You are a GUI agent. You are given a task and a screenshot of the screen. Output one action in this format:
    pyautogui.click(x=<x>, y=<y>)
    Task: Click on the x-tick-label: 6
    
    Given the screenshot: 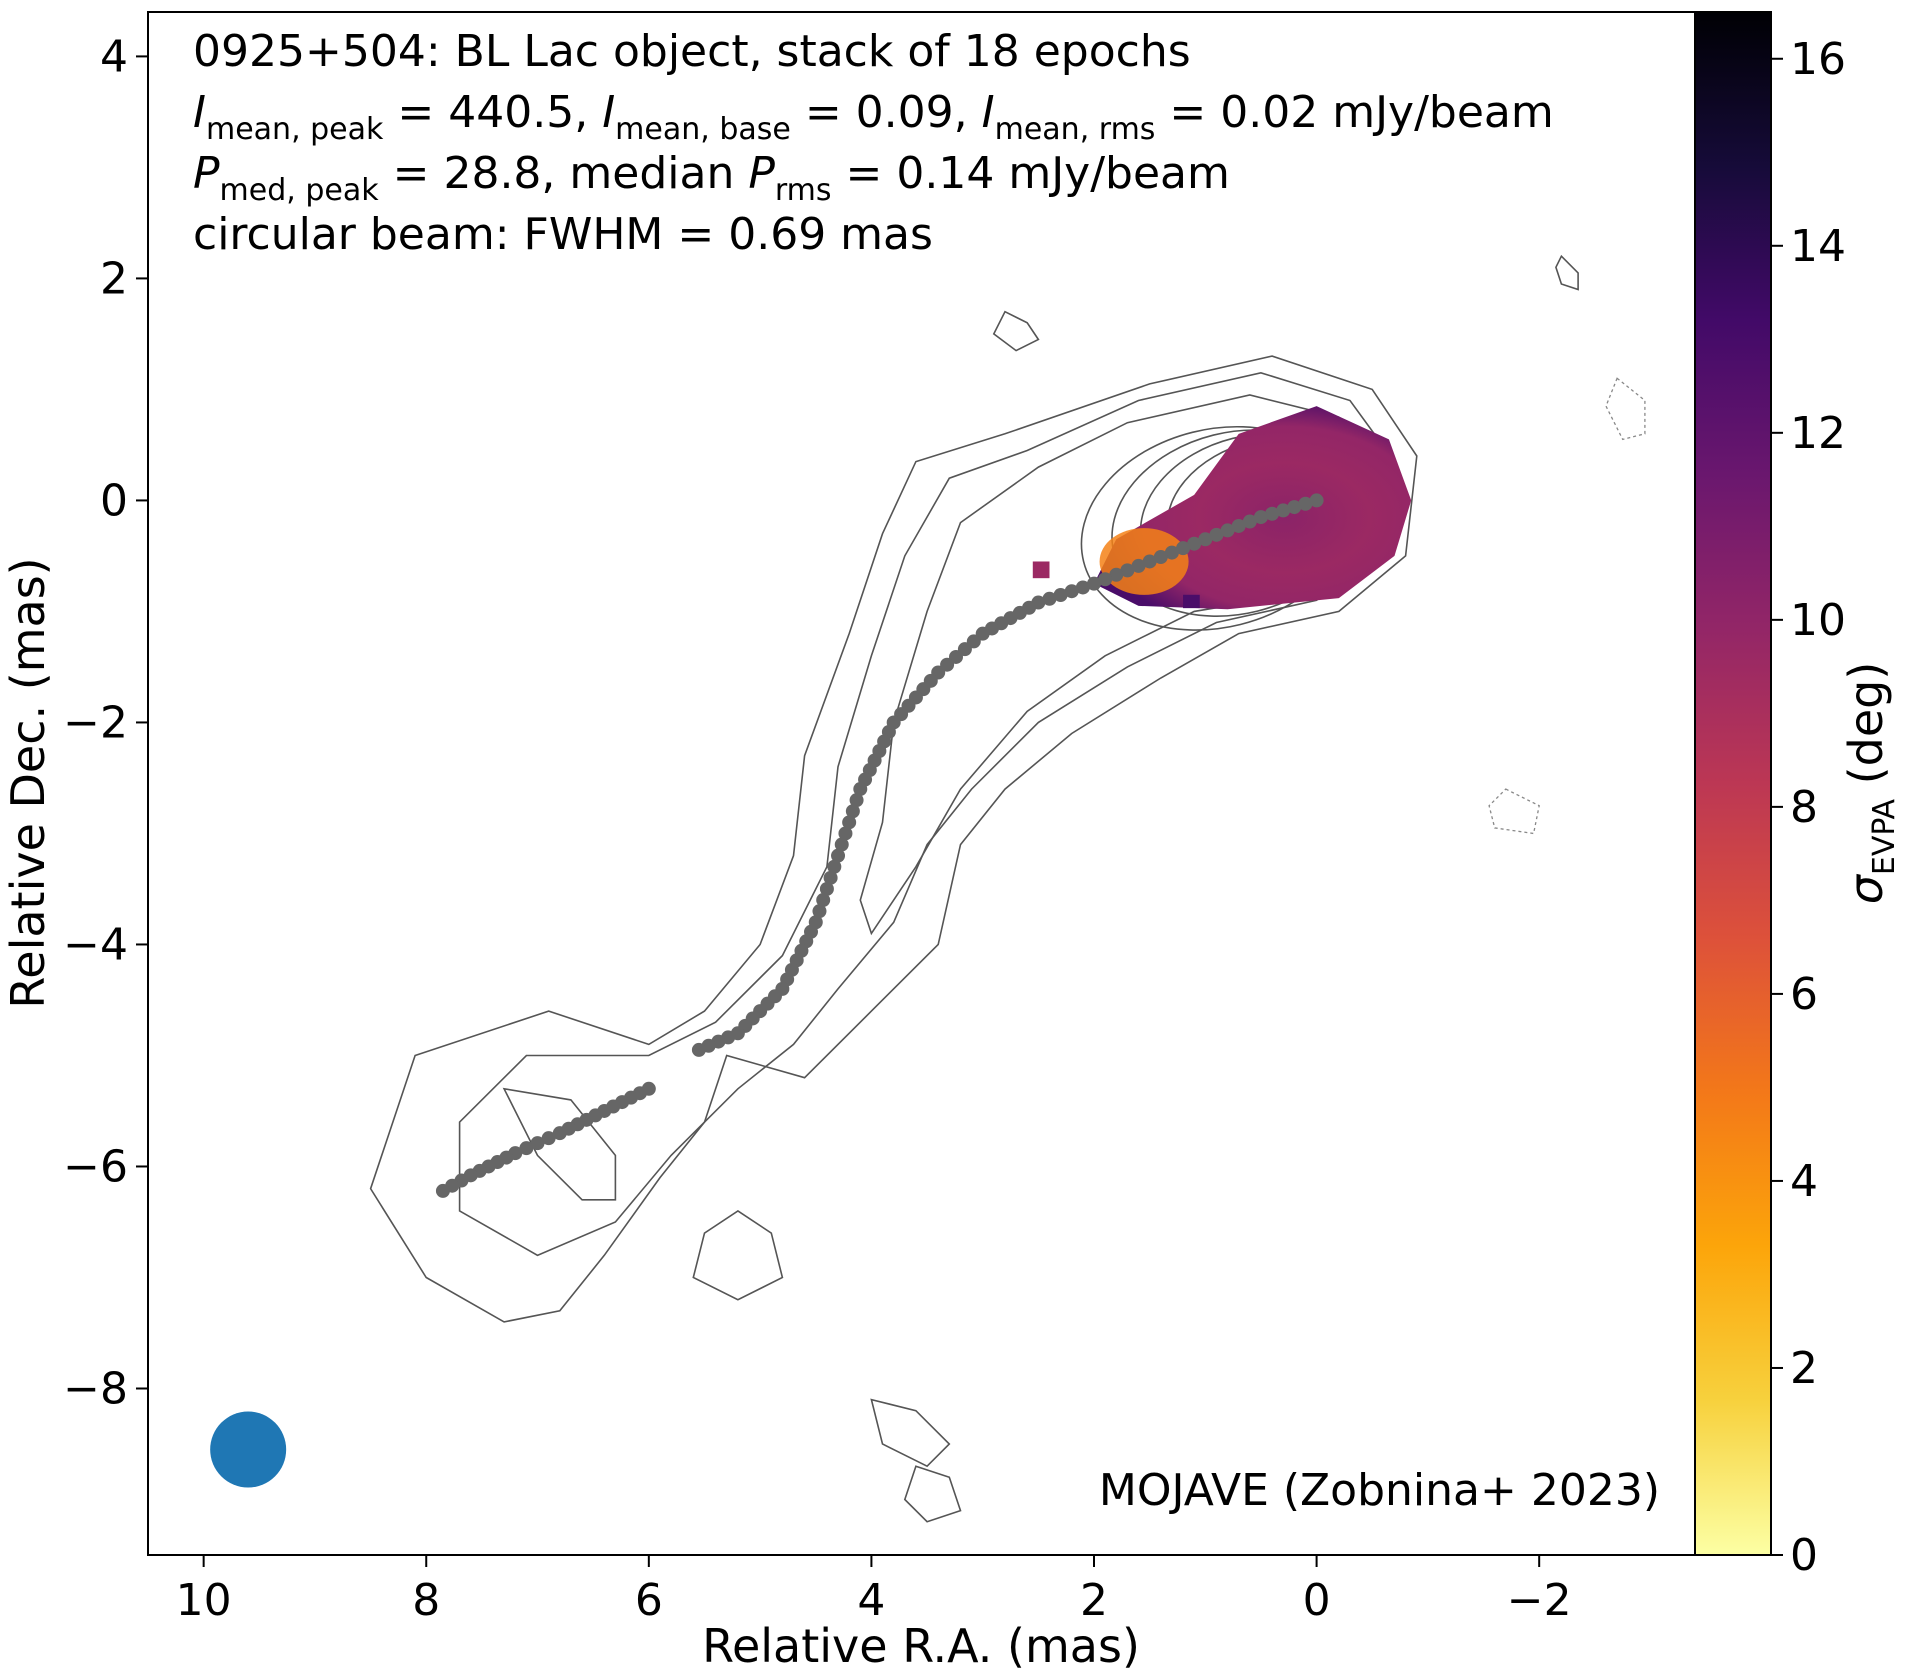 What is the action you would take?
    pyautogui.click(x=649, y=1600)
    